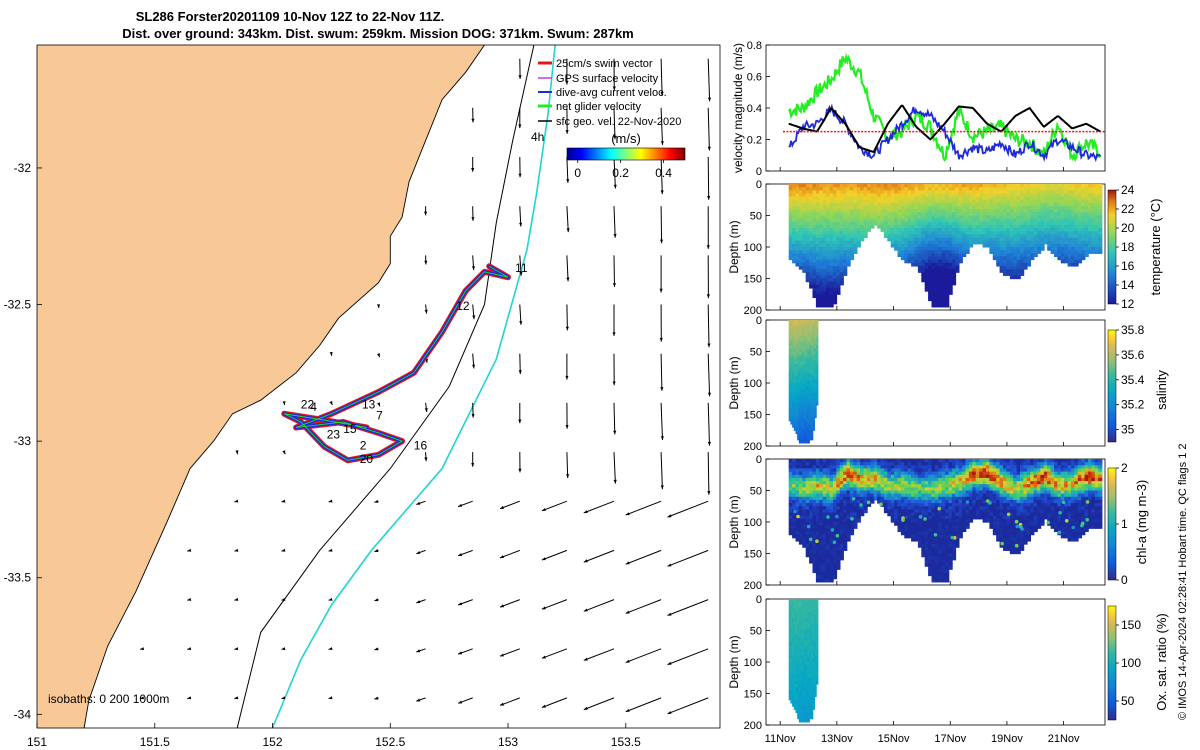  I want to click on velocity-panel: 00.20.40.60.8 velocity magnitude (m/s), so click(918, 109).